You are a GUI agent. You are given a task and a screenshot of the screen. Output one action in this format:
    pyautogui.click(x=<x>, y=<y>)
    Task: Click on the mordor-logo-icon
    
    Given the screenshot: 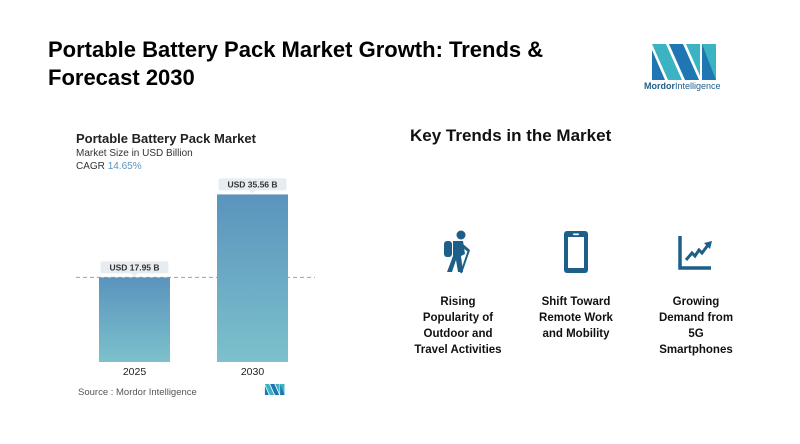 What is the action you would take?
    pyautogui.click(x=684, y=62)
    